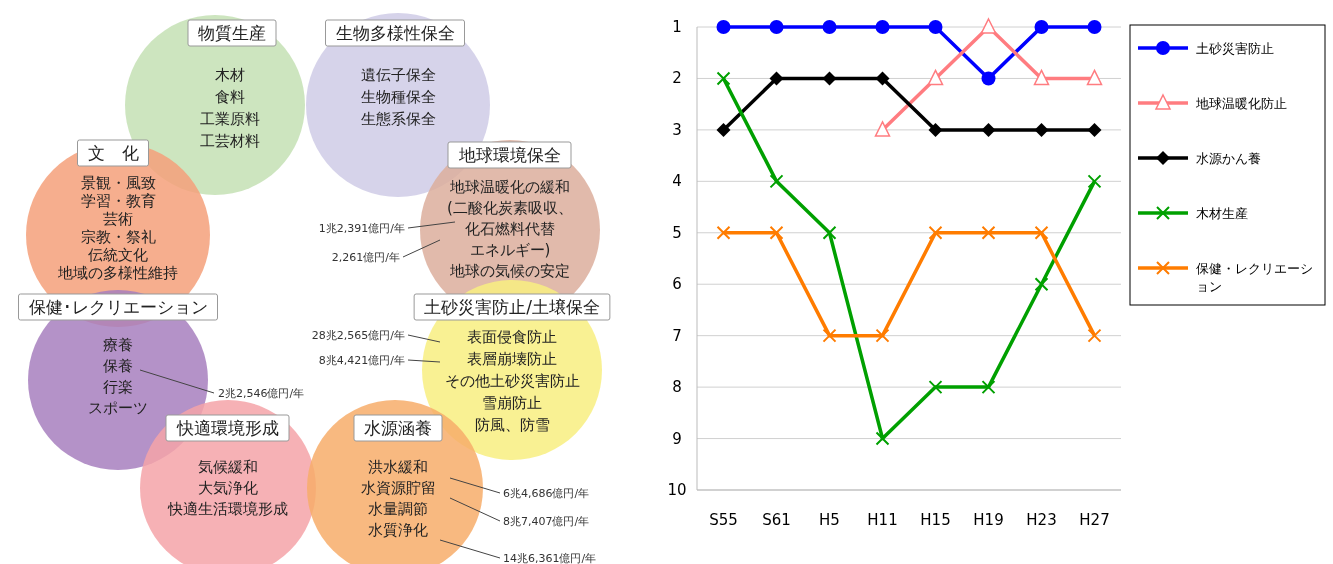  I want to click on x-tick-label: H23, so click(1041, 520).